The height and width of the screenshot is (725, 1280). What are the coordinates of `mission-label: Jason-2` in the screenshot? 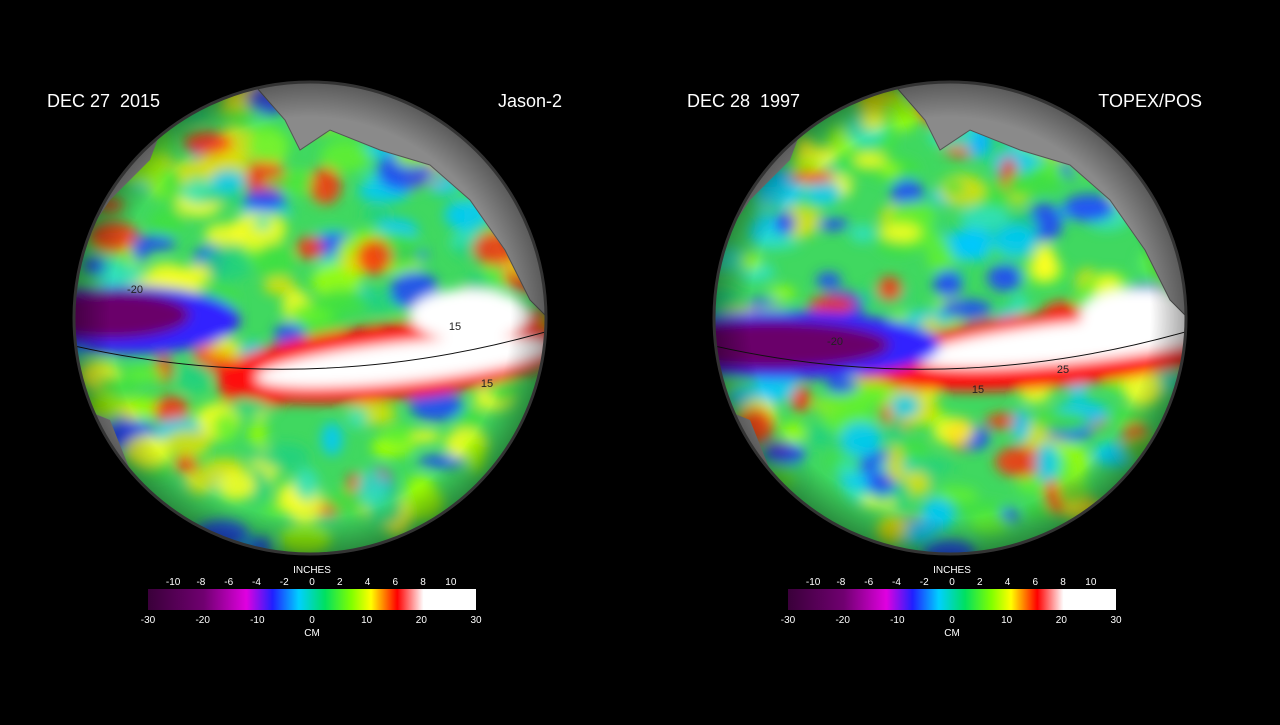 It's located at (530, 101).